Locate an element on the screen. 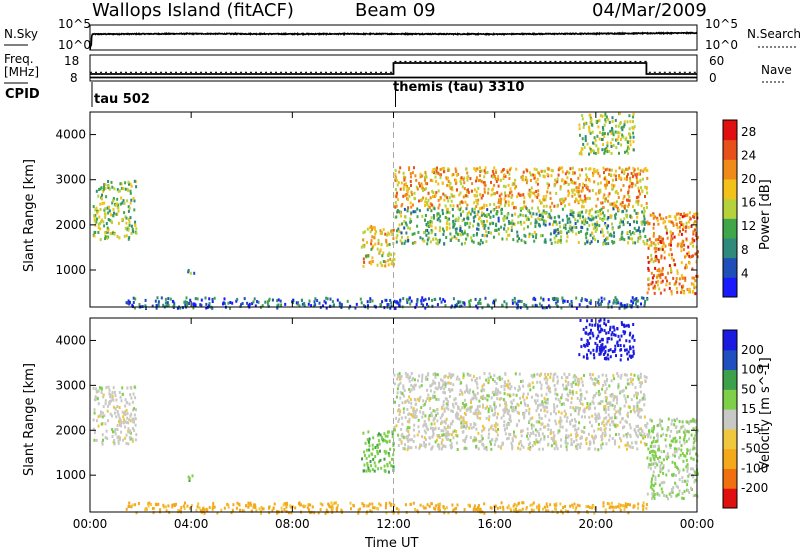 Image resolution: width=800 pixels, height=554 pixels. cpid-strip is located at coordinates (243, 94).